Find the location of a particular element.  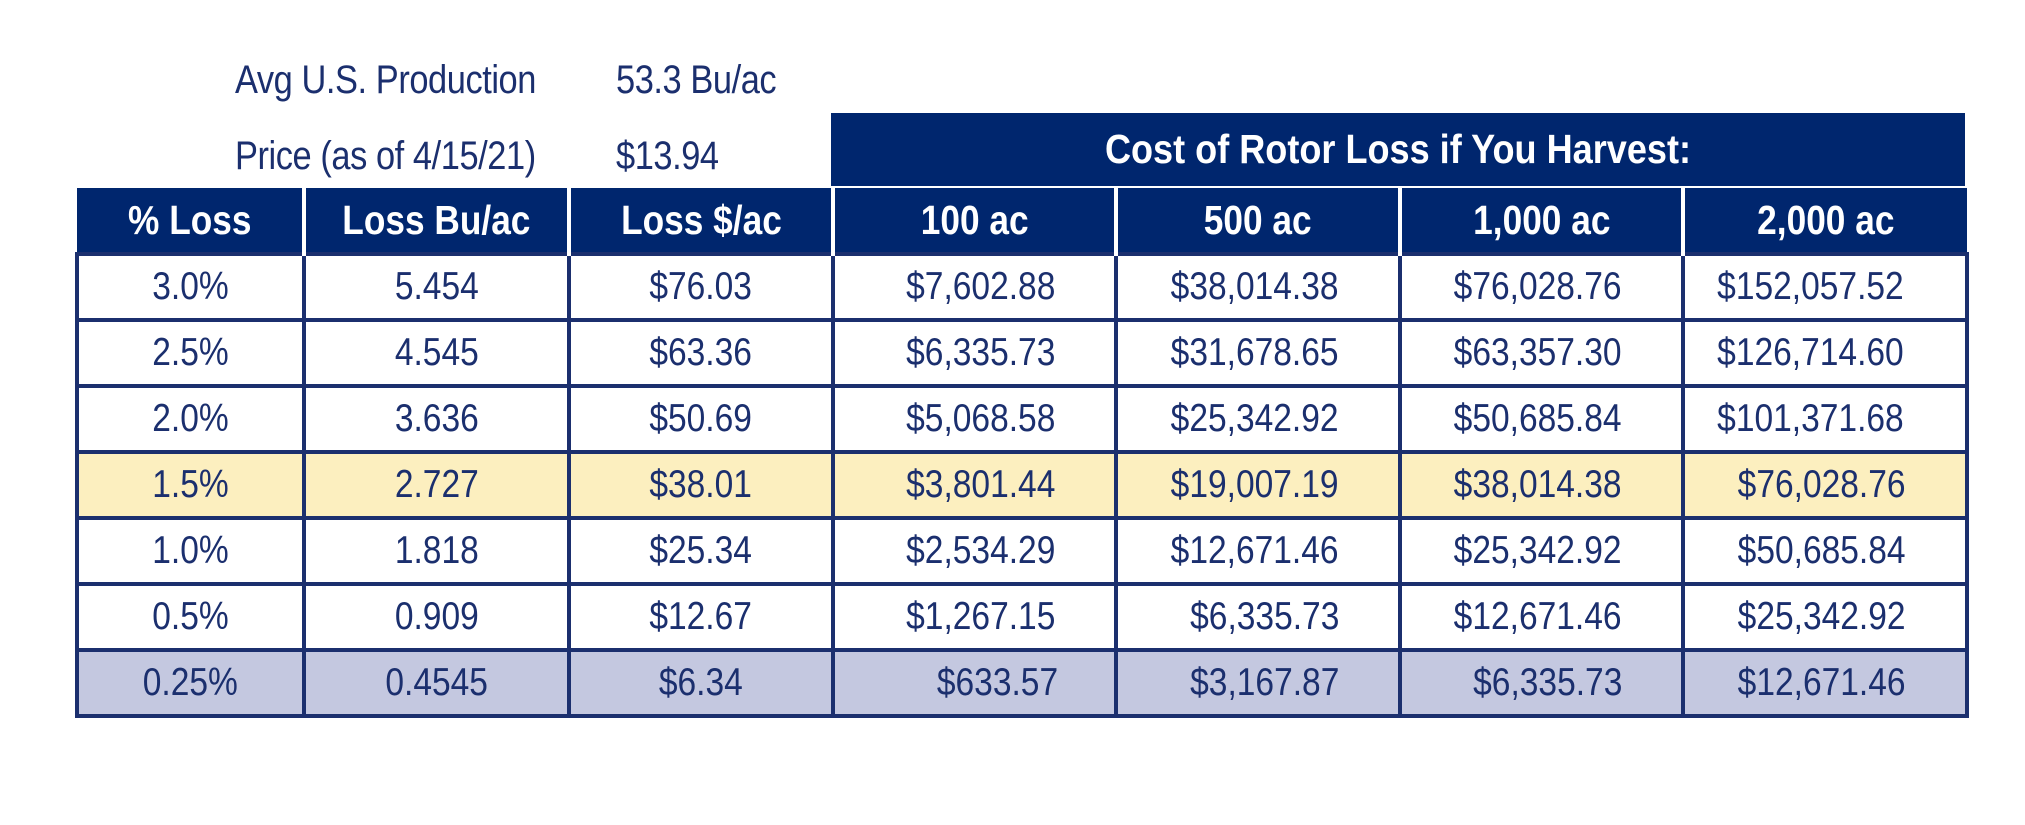

table-cell: 3.636 is located at coordinates (436, 419).